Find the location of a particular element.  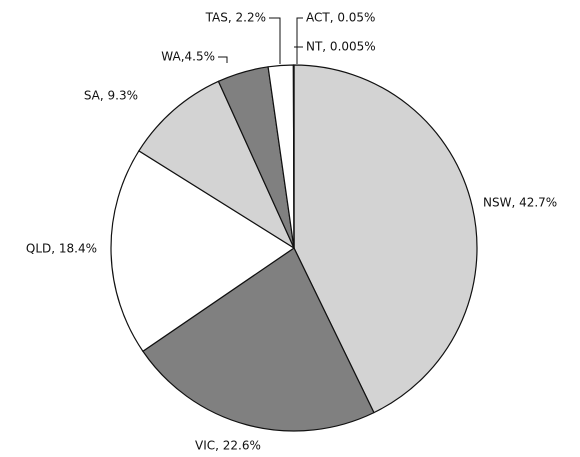

slice-label: QLD, 18.4% is located at coordinates (61, 249).